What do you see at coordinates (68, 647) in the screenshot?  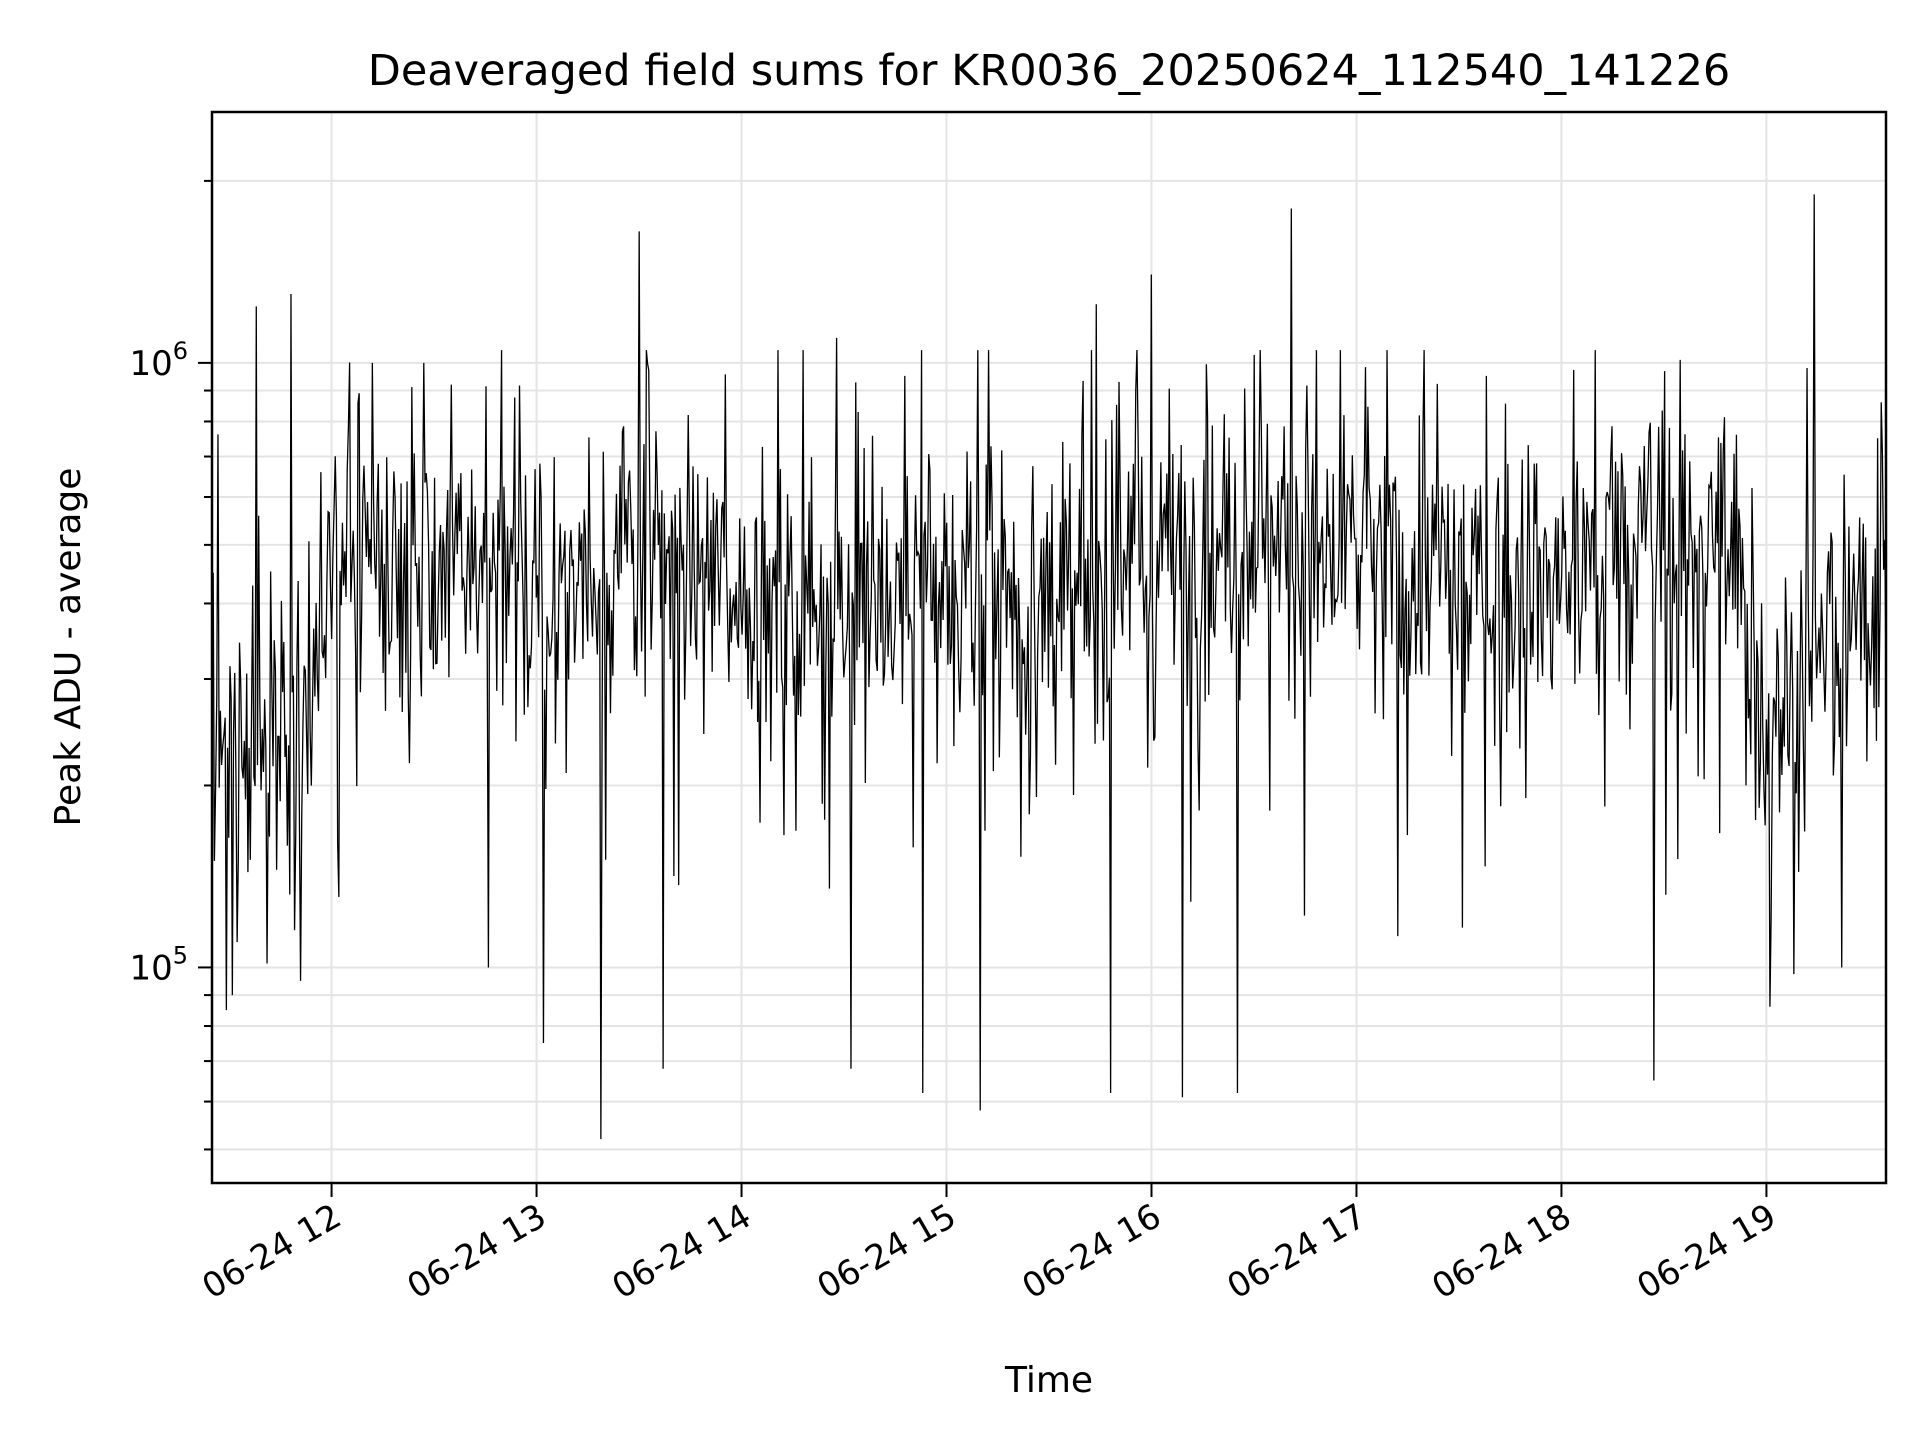 I see `y-axis-label: Peak ADU - average` at bounding box center [68, 647].